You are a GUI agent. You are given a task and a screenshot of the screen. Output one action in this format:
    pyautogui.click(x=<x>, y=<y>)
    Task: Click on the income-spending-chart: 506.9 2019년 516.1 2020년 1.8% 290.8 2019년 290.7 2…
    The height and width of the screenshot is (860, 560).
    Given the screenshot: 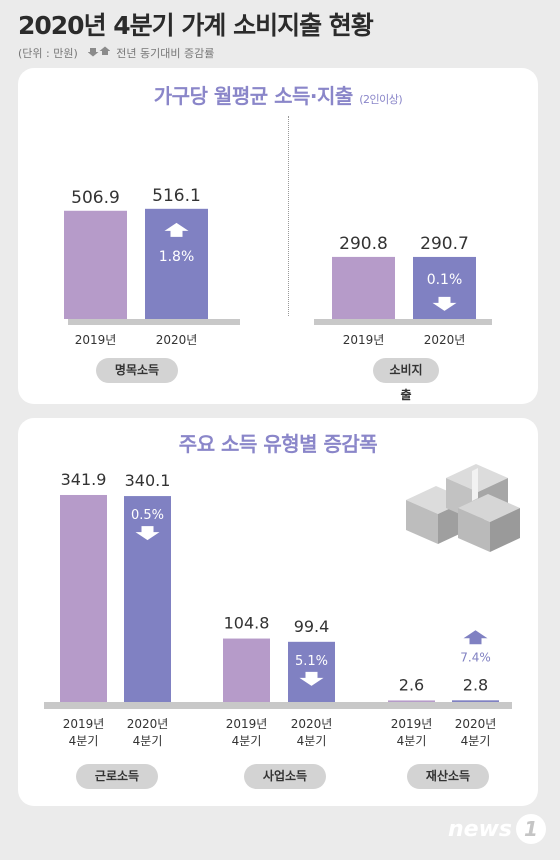 What is the action you would take?
    pyautogui.click(x=278, y=266)
    